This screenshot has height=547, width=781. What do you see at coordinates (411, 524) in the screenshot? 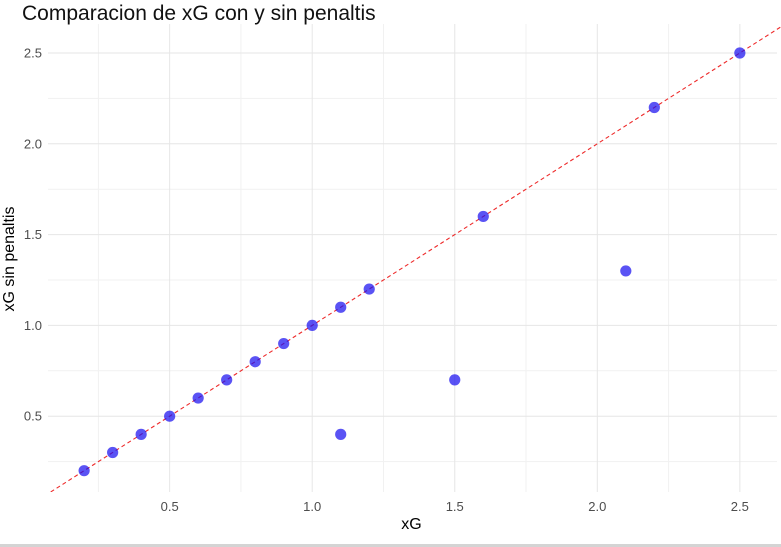
I see `x-axis-title: xG` at bounding box center [411, 524].